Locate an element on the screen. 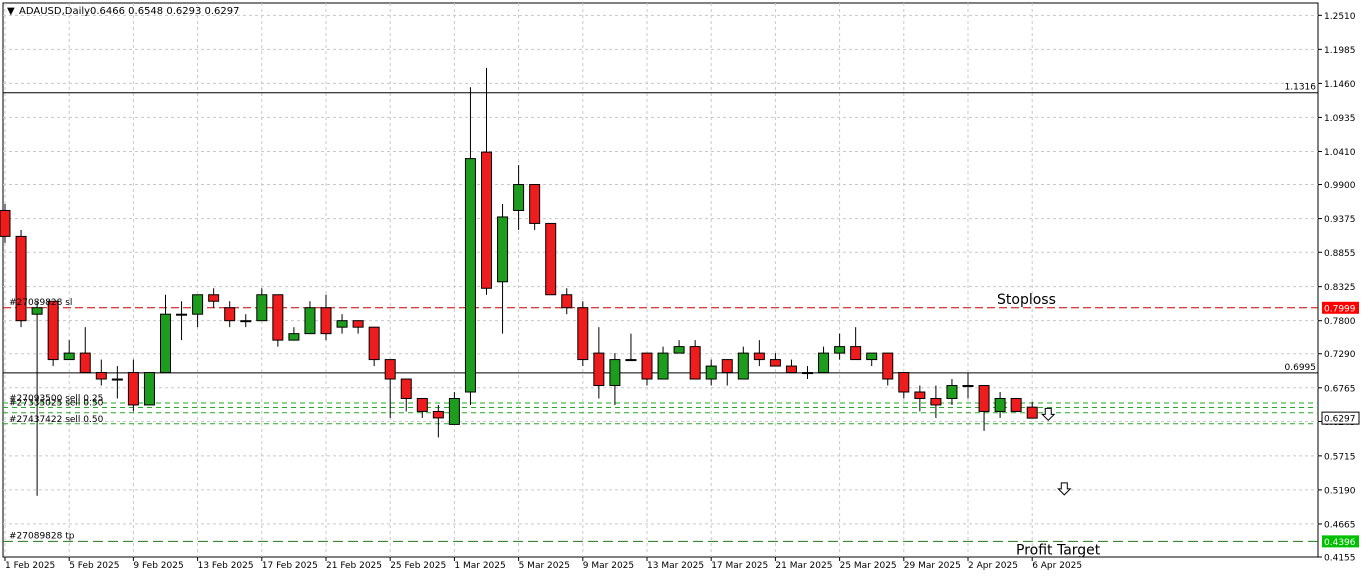  y-axis-tick-label: 1.1460 is located at coordinates (1340, 85).